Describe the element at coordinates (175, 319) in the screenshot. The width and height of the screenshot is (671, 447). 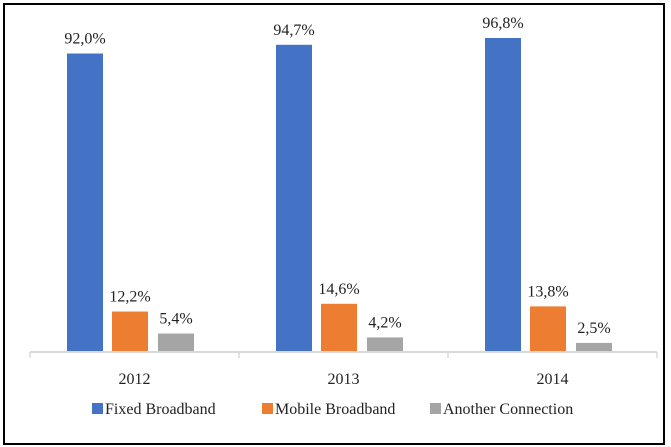
I see `data-label-another-connection-2012: 5,4%` at that location.